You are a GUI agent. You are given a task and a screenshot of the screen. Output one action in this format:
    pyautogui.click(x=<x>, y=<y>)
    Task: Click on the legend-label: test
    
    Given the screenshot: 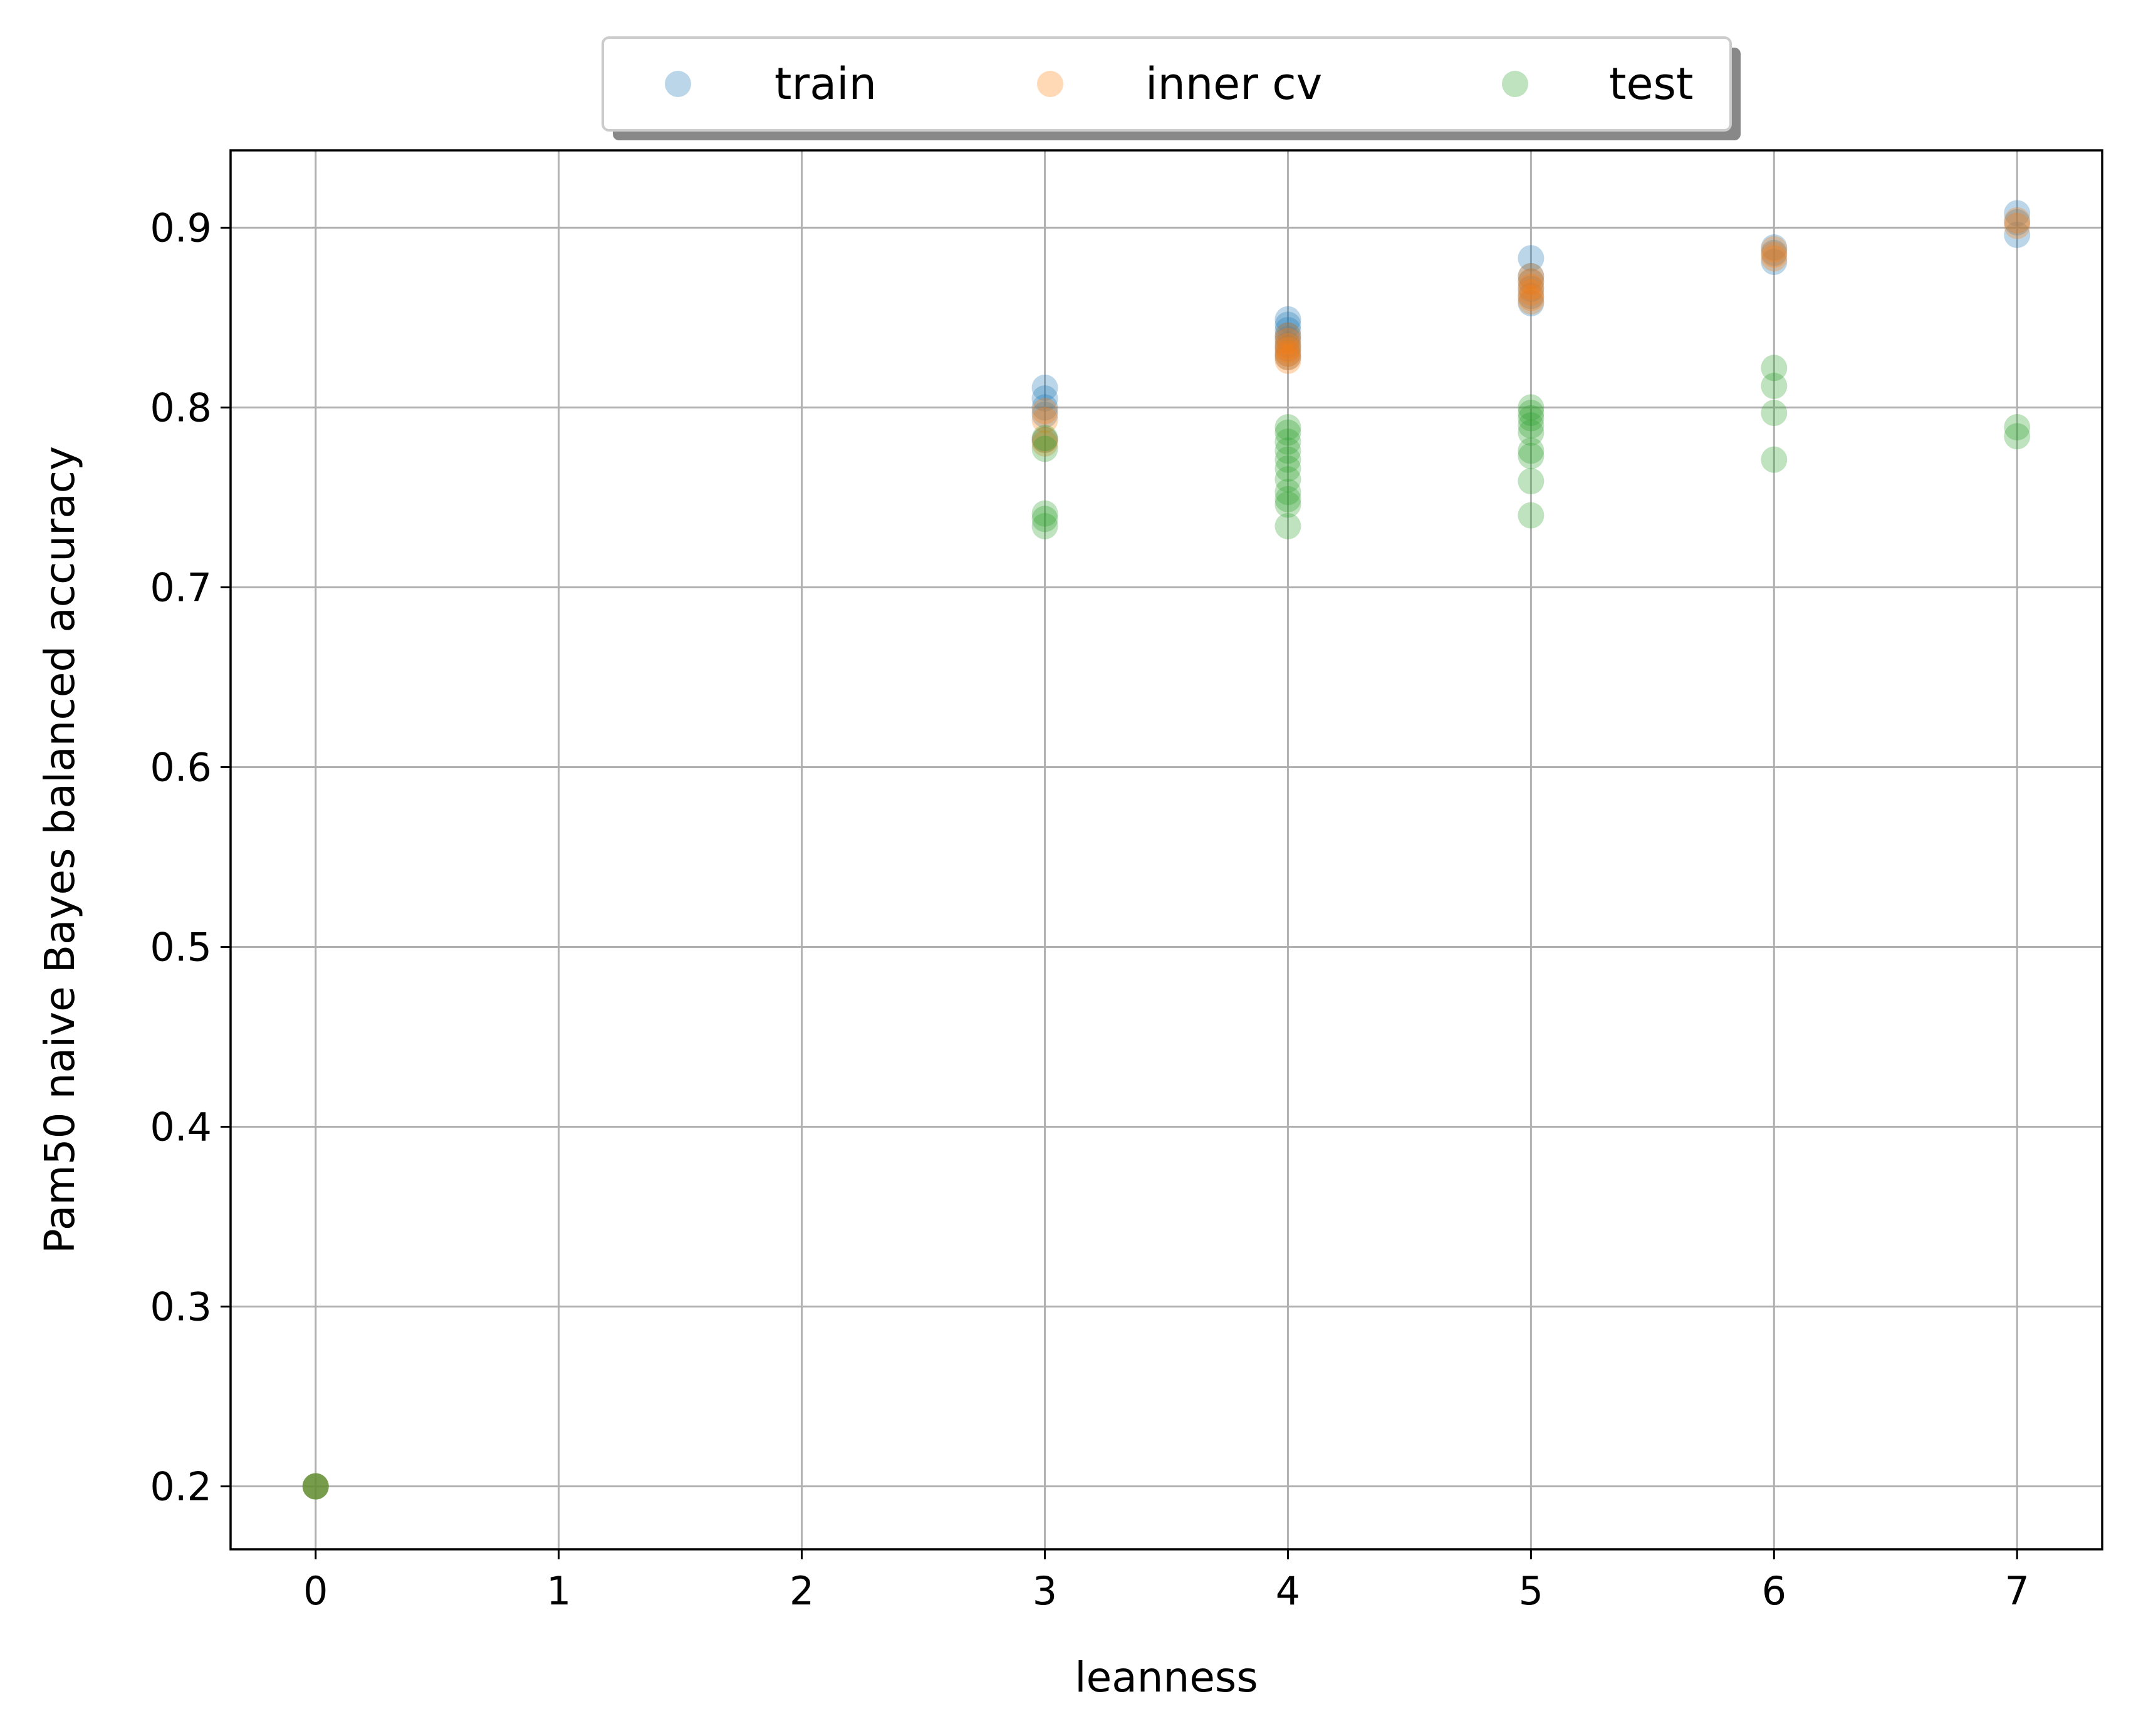 What is the action you would take?
    pyautogui.click(x=1651, y=84)
    